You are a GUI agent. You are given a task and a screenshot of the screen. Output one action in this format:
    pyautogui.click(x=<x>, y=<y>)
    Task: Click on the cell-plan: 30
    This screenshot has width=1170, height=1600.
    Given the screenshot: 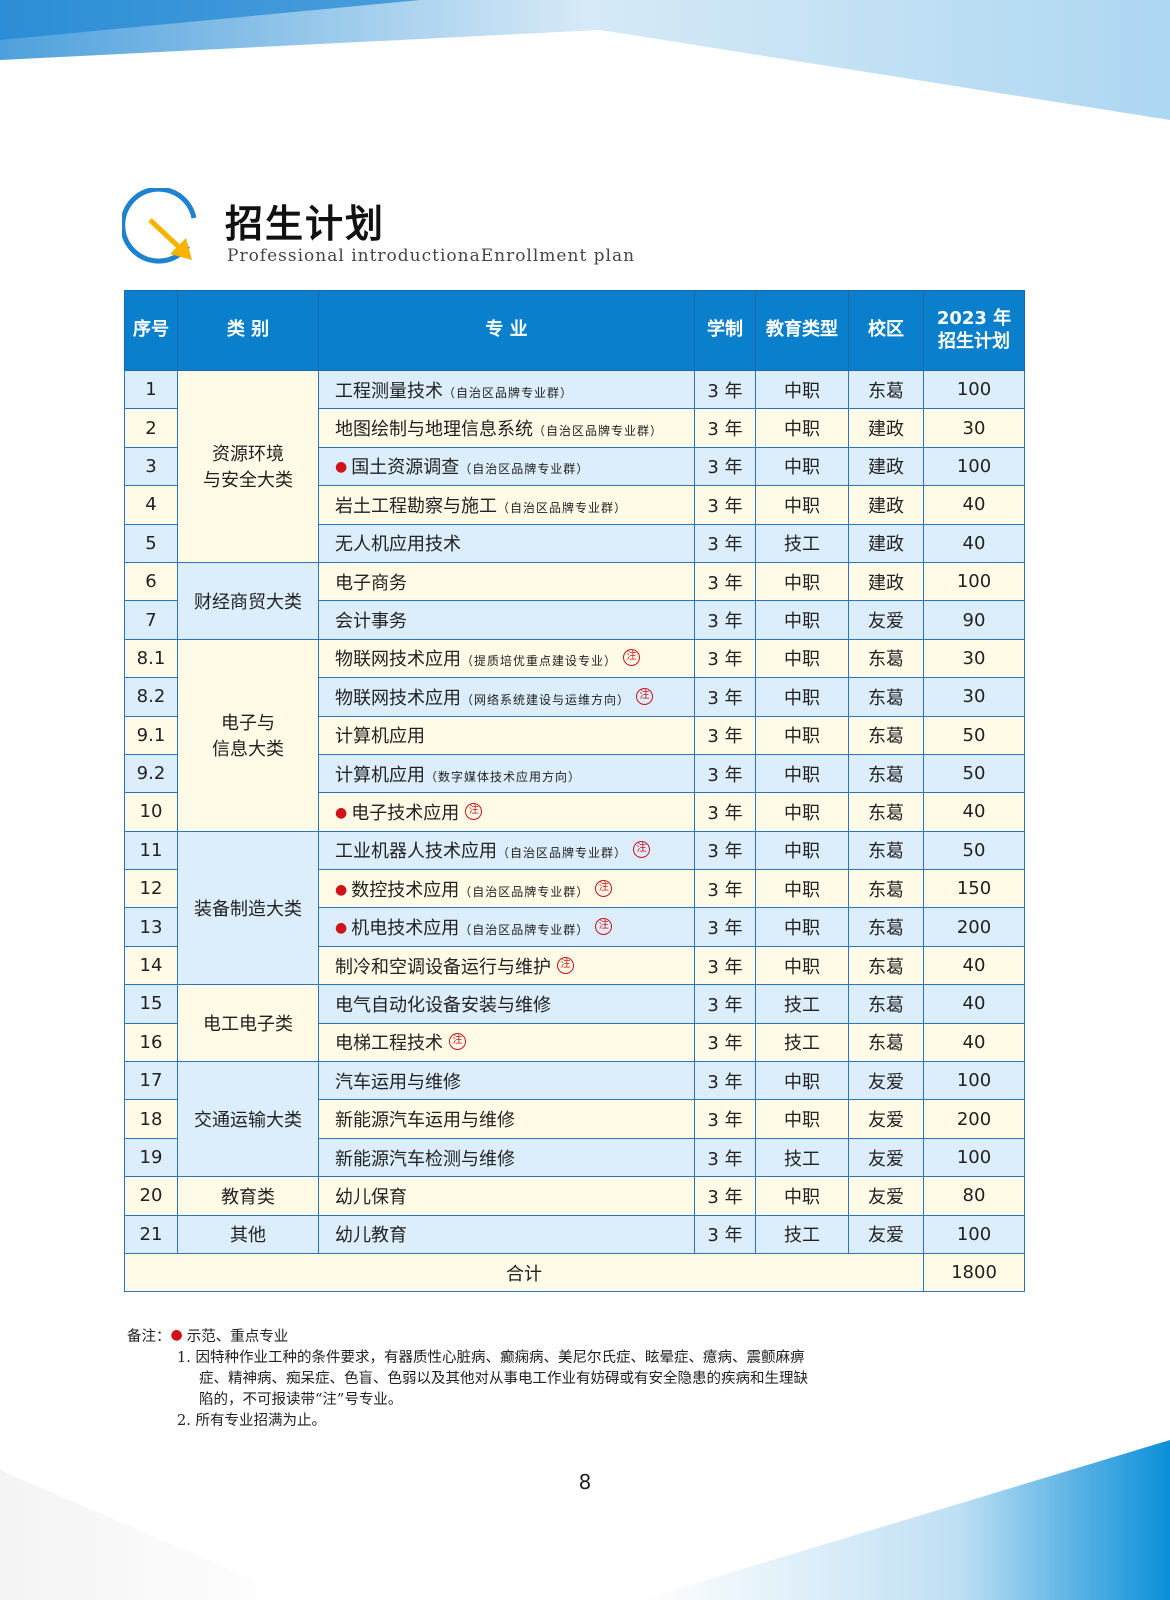 What is the action you would take?
    pyautogui.click(x=974, y=428)
    